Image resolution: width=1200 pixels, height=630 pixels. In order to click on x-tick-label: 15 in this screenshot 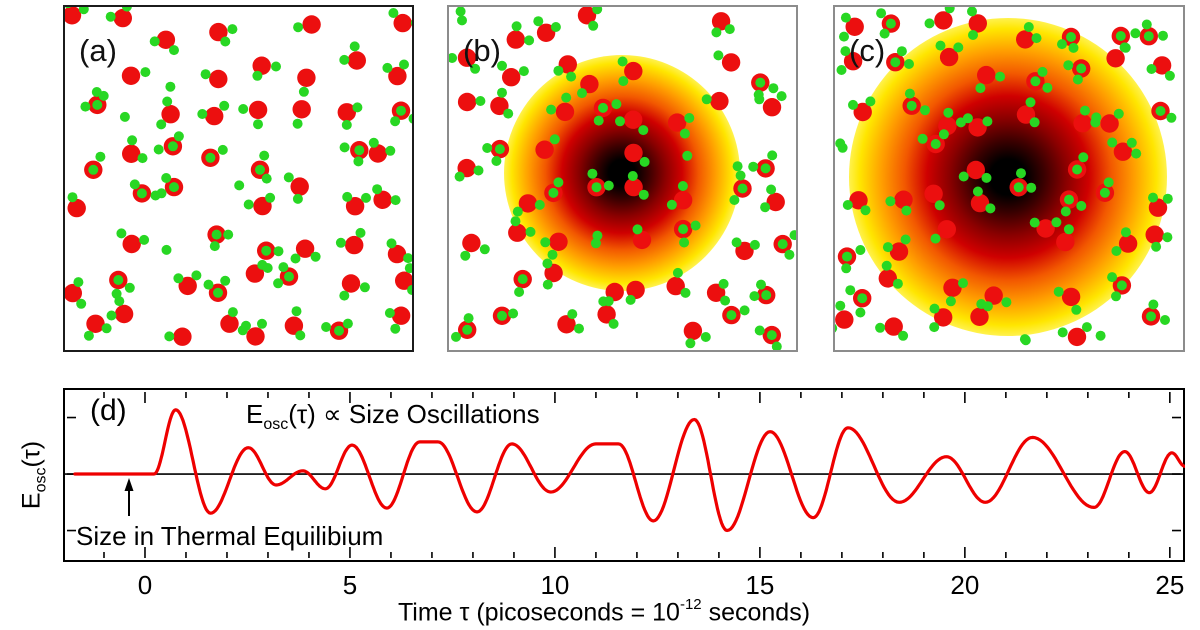, I will do `click(760, 585)`.